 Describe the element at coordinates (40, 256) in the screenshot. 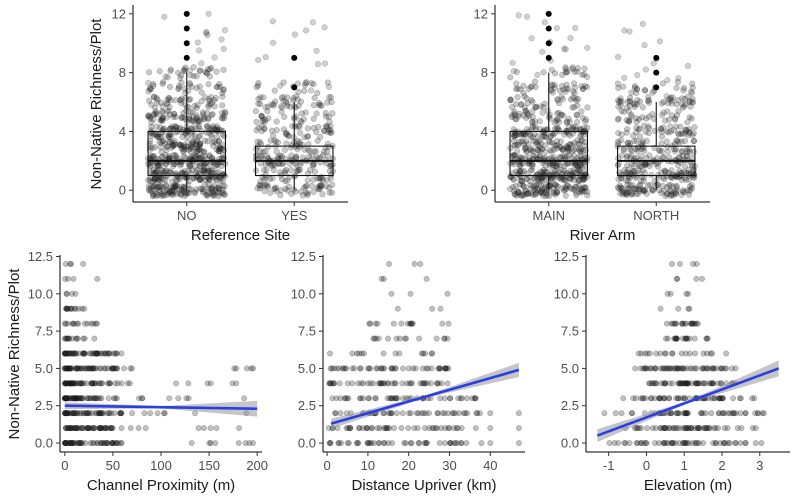

I see `y-tick-label: 12.5` at that location.